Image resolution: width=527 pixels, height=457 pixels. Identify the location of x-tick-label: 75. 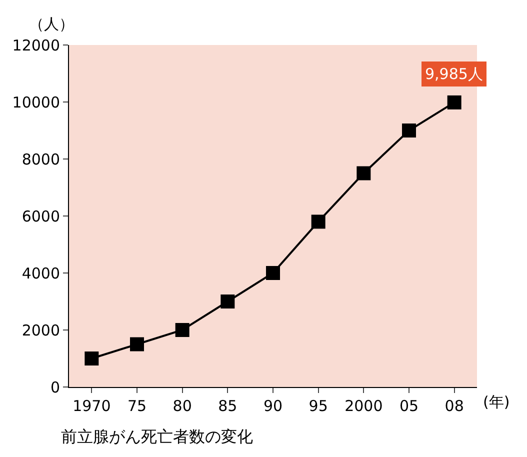
(137, 406).